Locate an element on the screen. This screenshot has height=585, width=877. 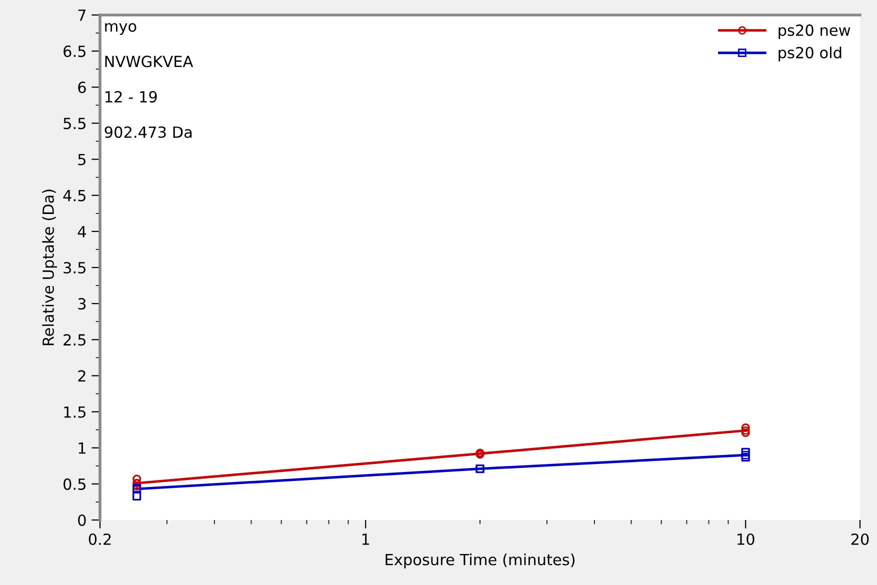
y-tick-label: 4.5 is located at coordinates (74, 196).